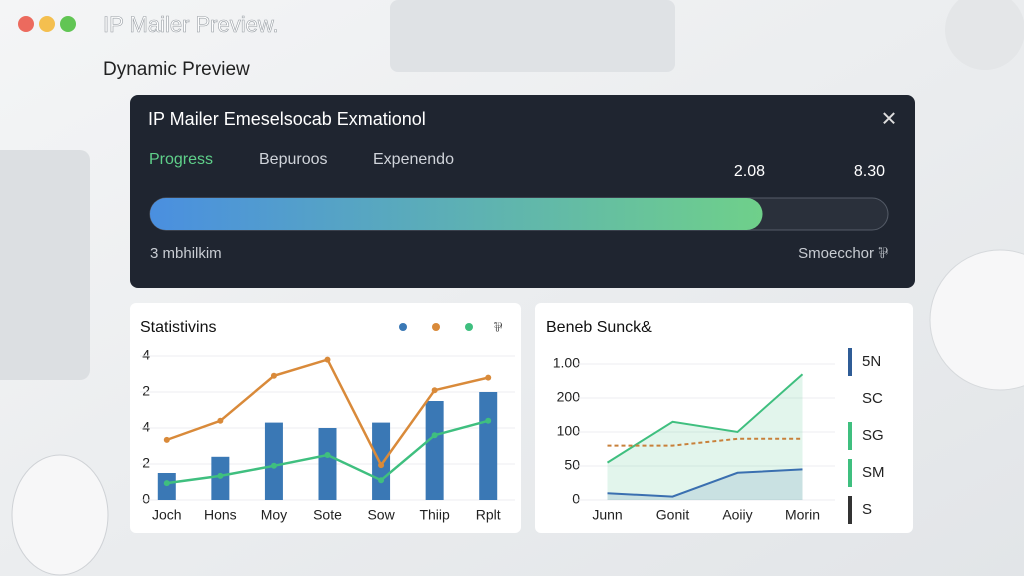 Image resolution: width=1024 pixels, height=576 pixels. I want to click on x-tick-label: Rplt, so click(488, 515).